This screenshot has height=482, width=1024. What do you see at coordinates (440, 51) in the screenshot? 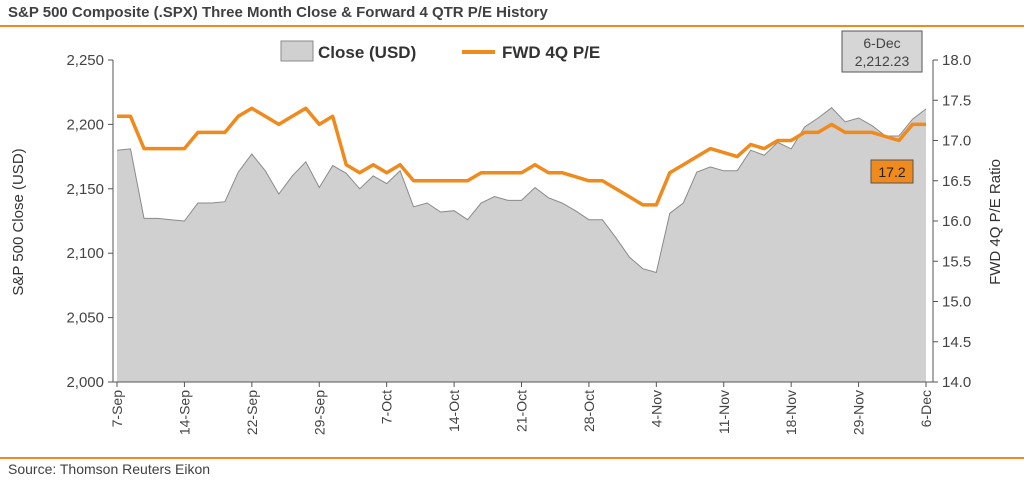
I see `legend: Close (USD) FWD 4Q P/E` at bounding box center [440, 51].